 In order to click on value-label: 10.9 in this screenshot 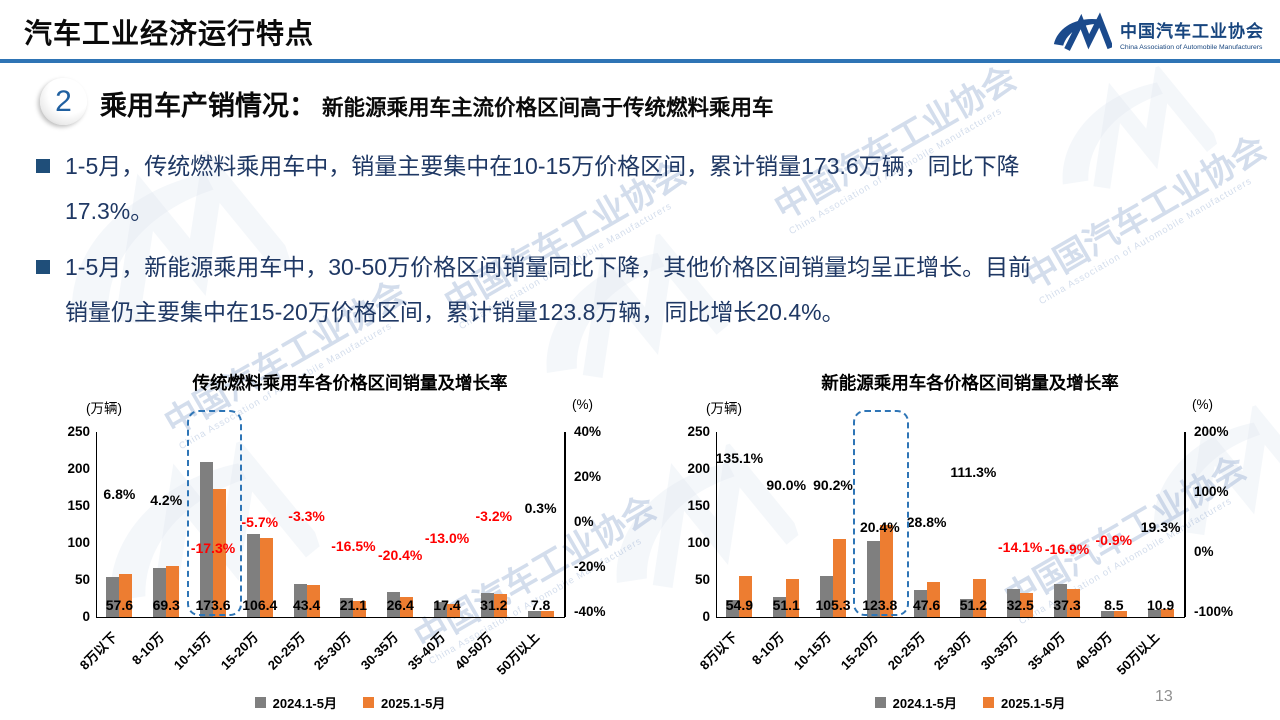, I will do `click(1160, 605)`.